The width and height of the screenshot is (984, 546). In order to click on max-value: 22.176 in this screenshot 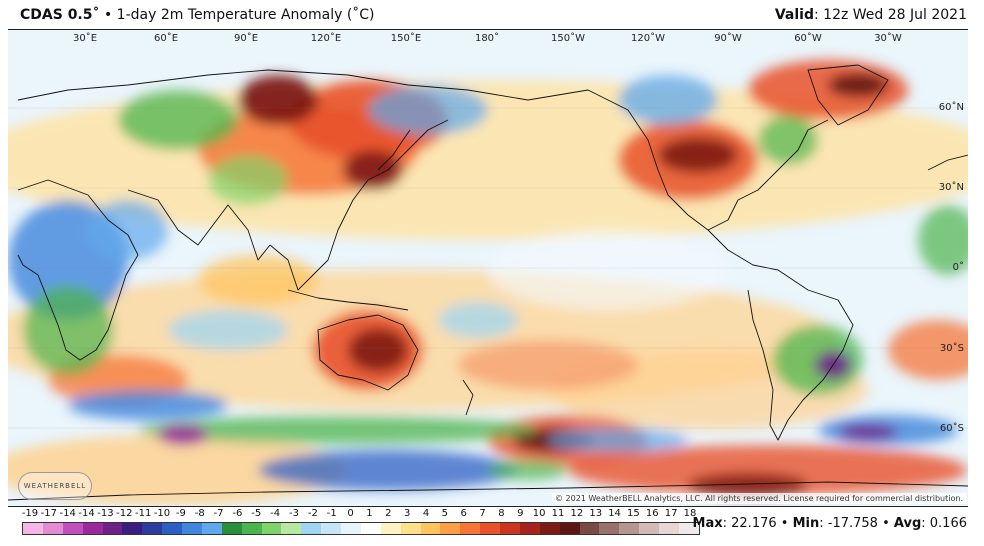, I will do `click(754, 523)`.